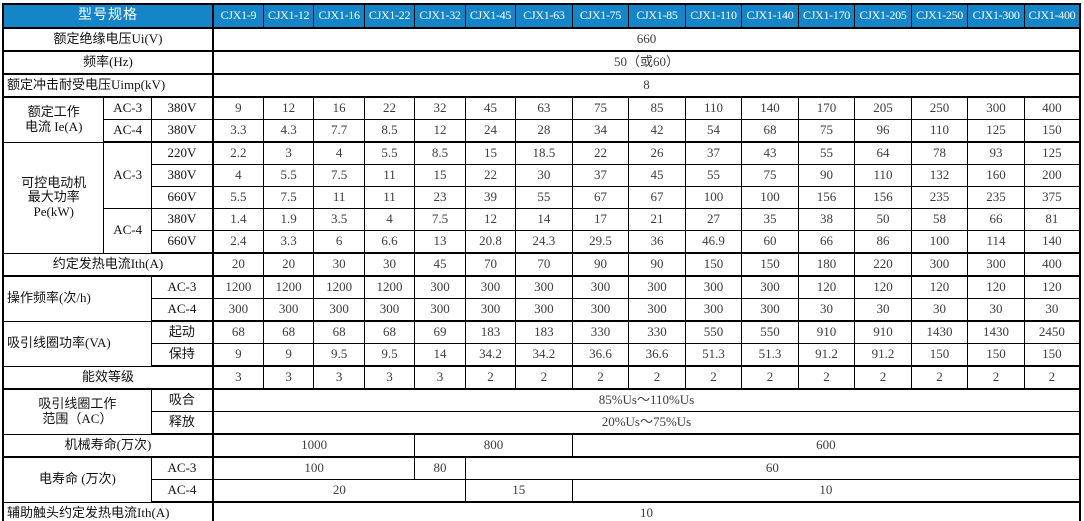 The width and height of the screenshot is (1084, 521). Describe the element at coordinates (1052, 175) in the screenshot. I see `value-cell: 200` at that location.